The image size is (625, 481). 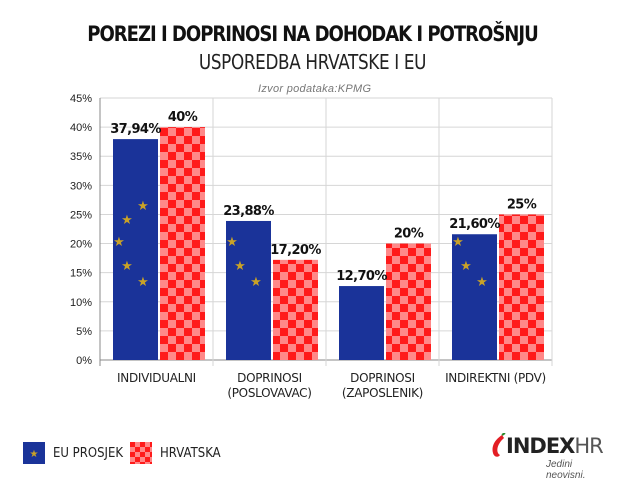 I want to click on y-tick-label: 30%, so click(x=81, y=186).